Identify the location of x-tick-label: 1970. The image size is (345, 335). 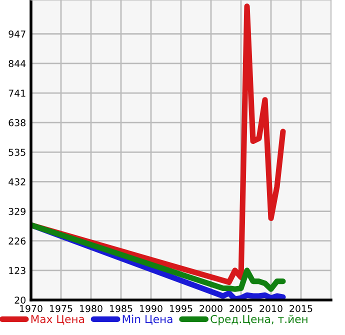
(31, 308).